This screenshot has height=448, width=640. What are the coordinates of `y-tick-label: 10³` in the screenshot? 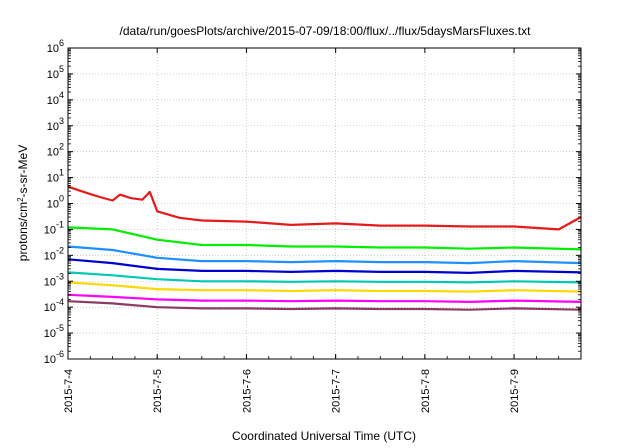 It's located at (55, 124).